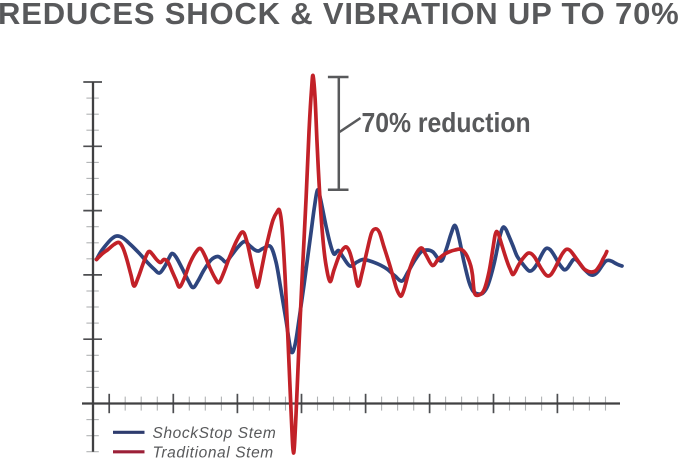 The width and height of the screenshot is (679, 459). What do you see at coordinates (213, 451) in the screenshot?
I see `svg-text: Traditional Stem` at bounding box center [213, 451].